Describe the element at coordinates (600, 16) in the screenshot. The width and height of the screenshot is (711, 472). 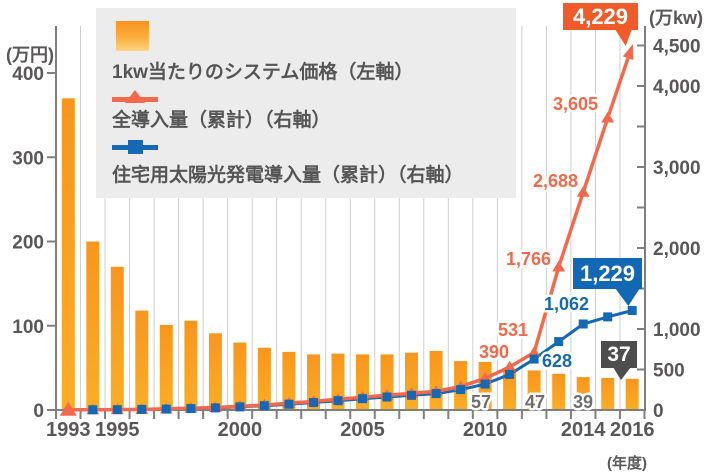
I see `callout-total-value: 4,229` at that location.